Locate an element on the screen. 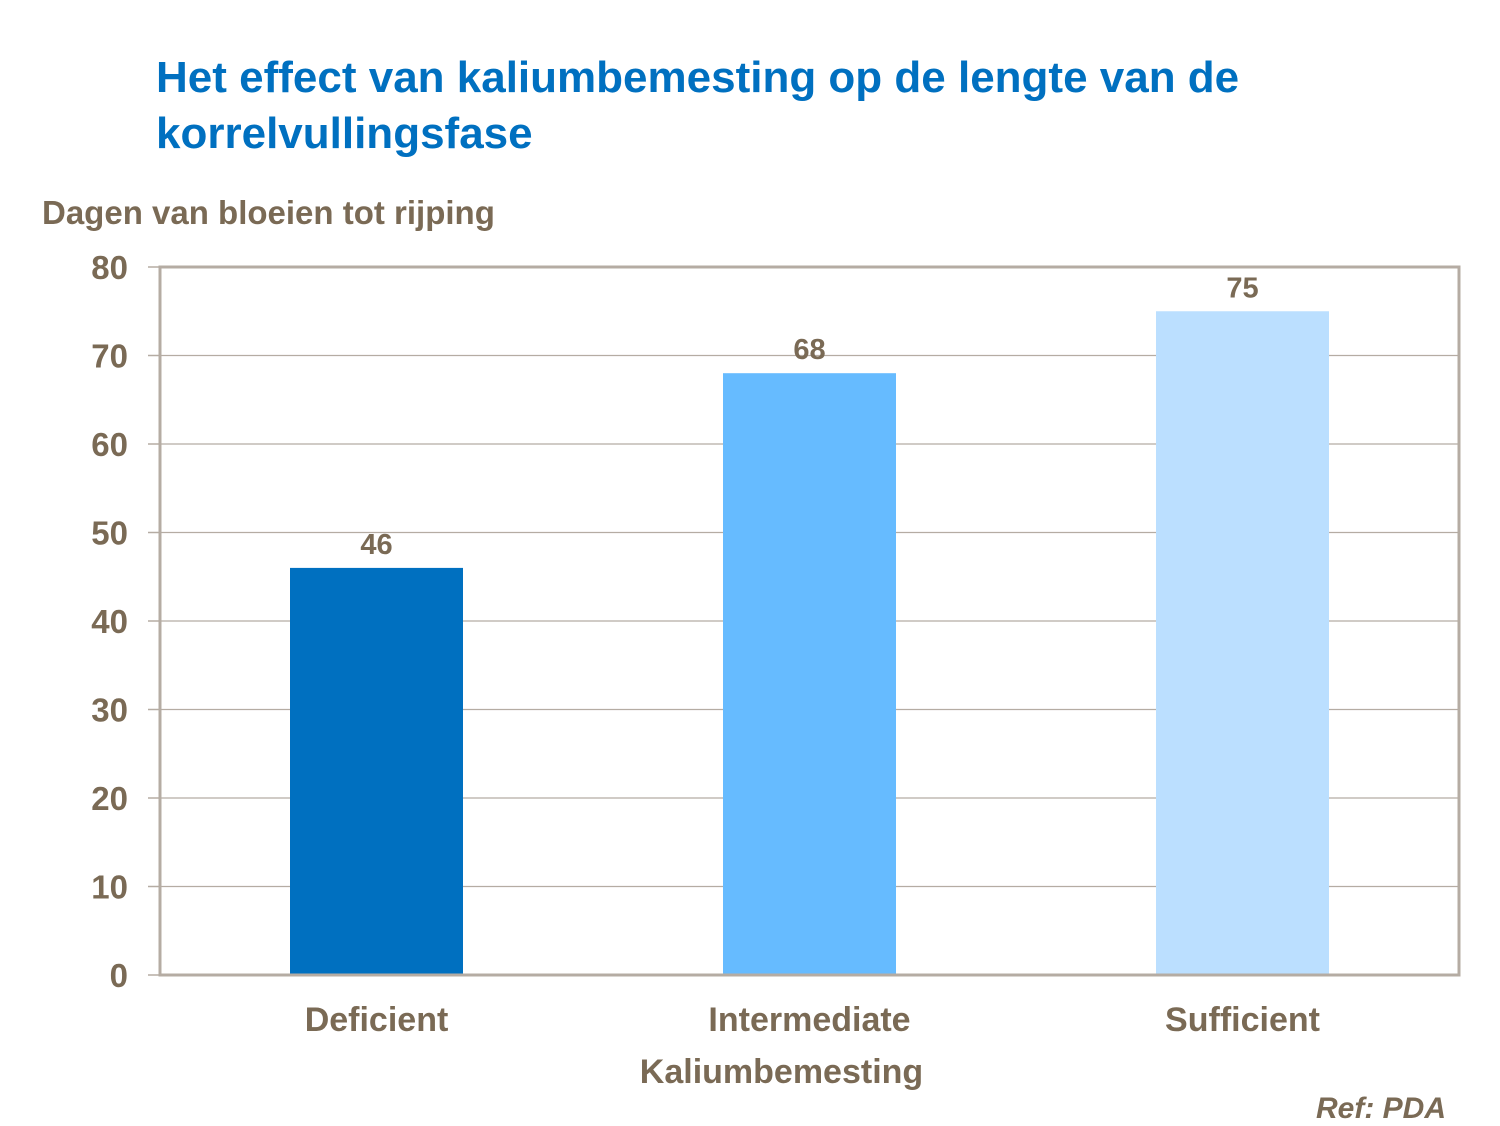 The image size is (1500, 1126). y-tick-label: 20 is located at coordinates (109, 798).